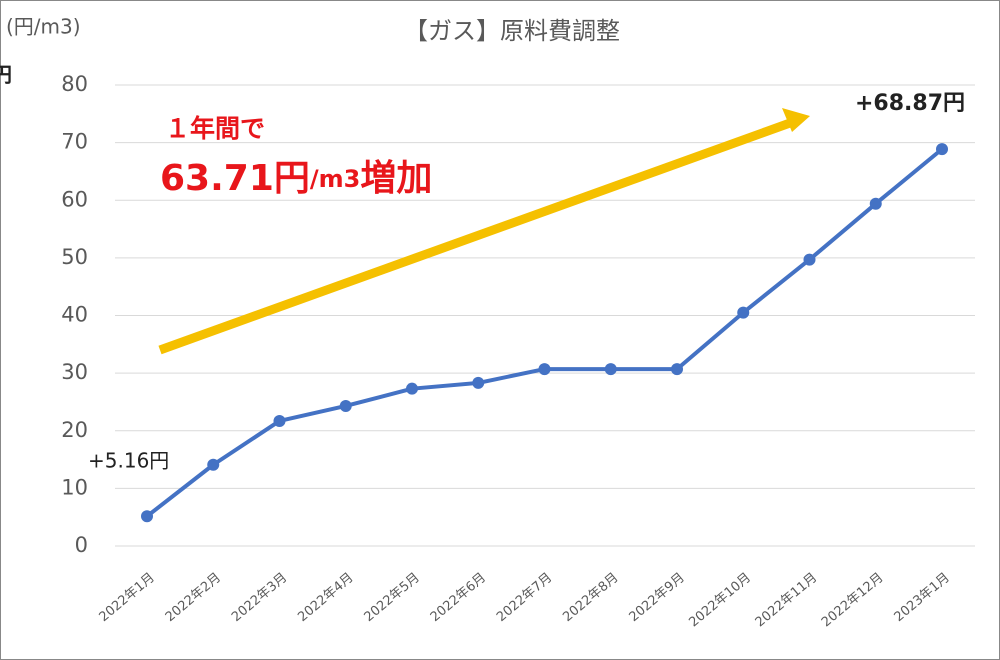 This screenshot has width=1000, height=660. What do you see at coordinates (215, 128) in the screenshot?
I see `note-line: １年間で` at bounding box center [215, 128].